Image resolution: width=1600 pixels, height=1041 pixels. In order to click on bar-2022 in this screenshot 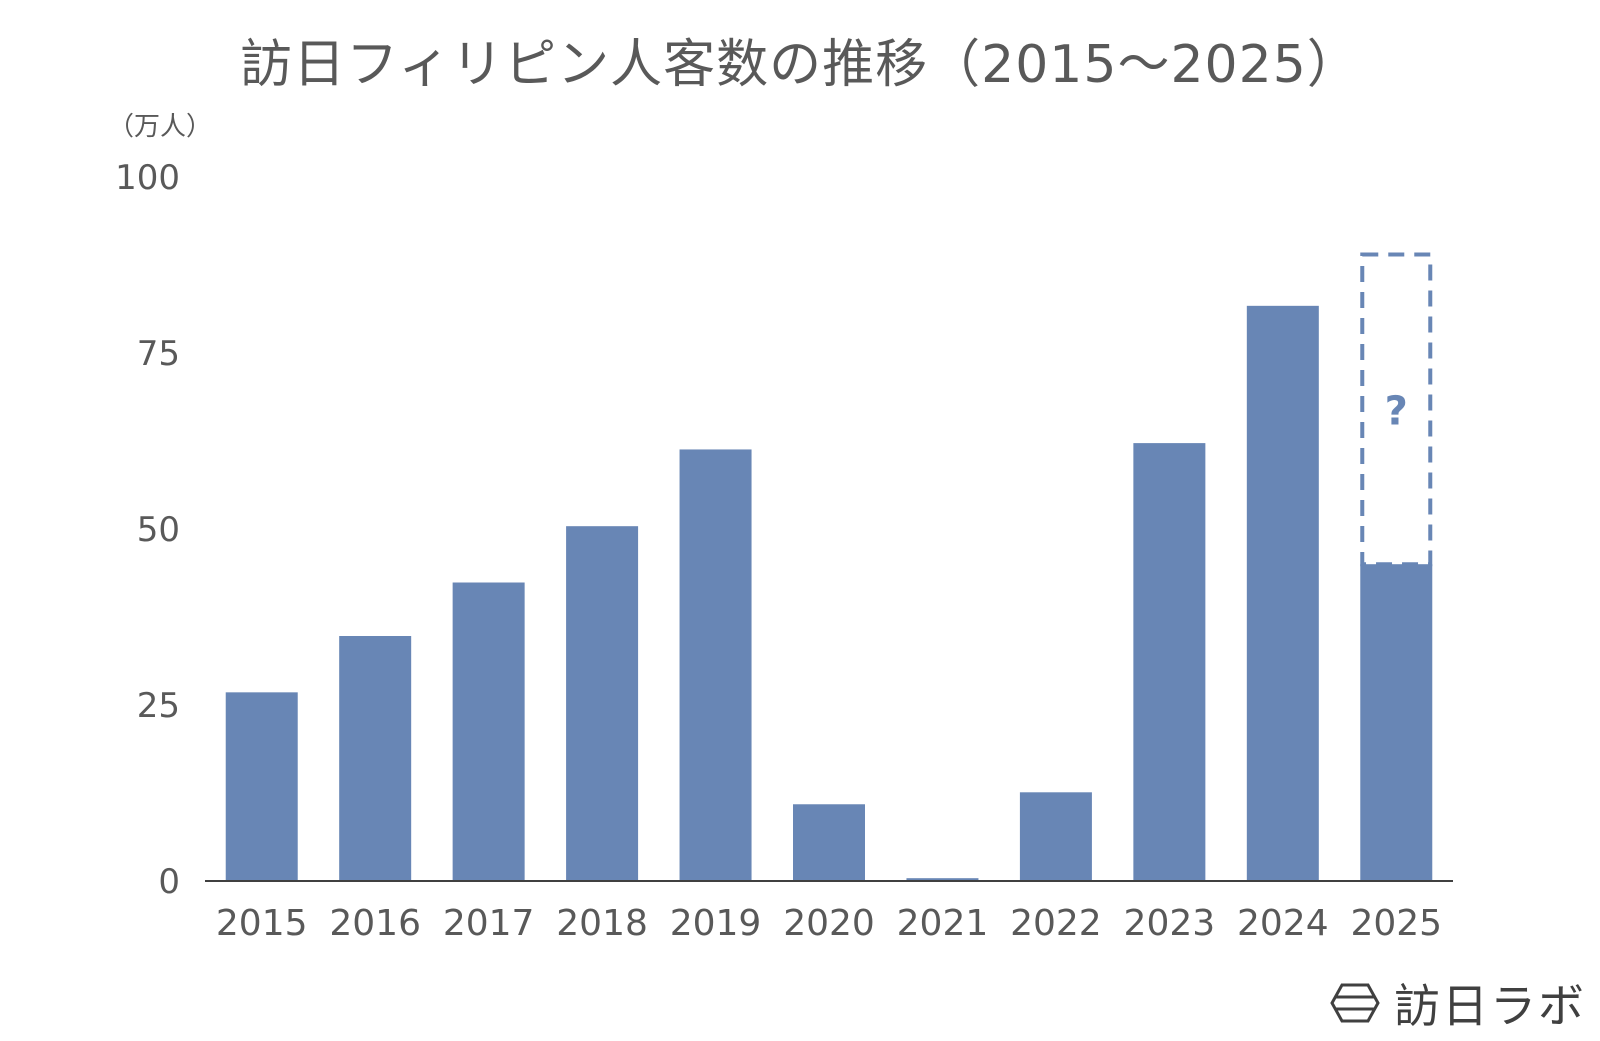, I will do `click(1055, 836)`.